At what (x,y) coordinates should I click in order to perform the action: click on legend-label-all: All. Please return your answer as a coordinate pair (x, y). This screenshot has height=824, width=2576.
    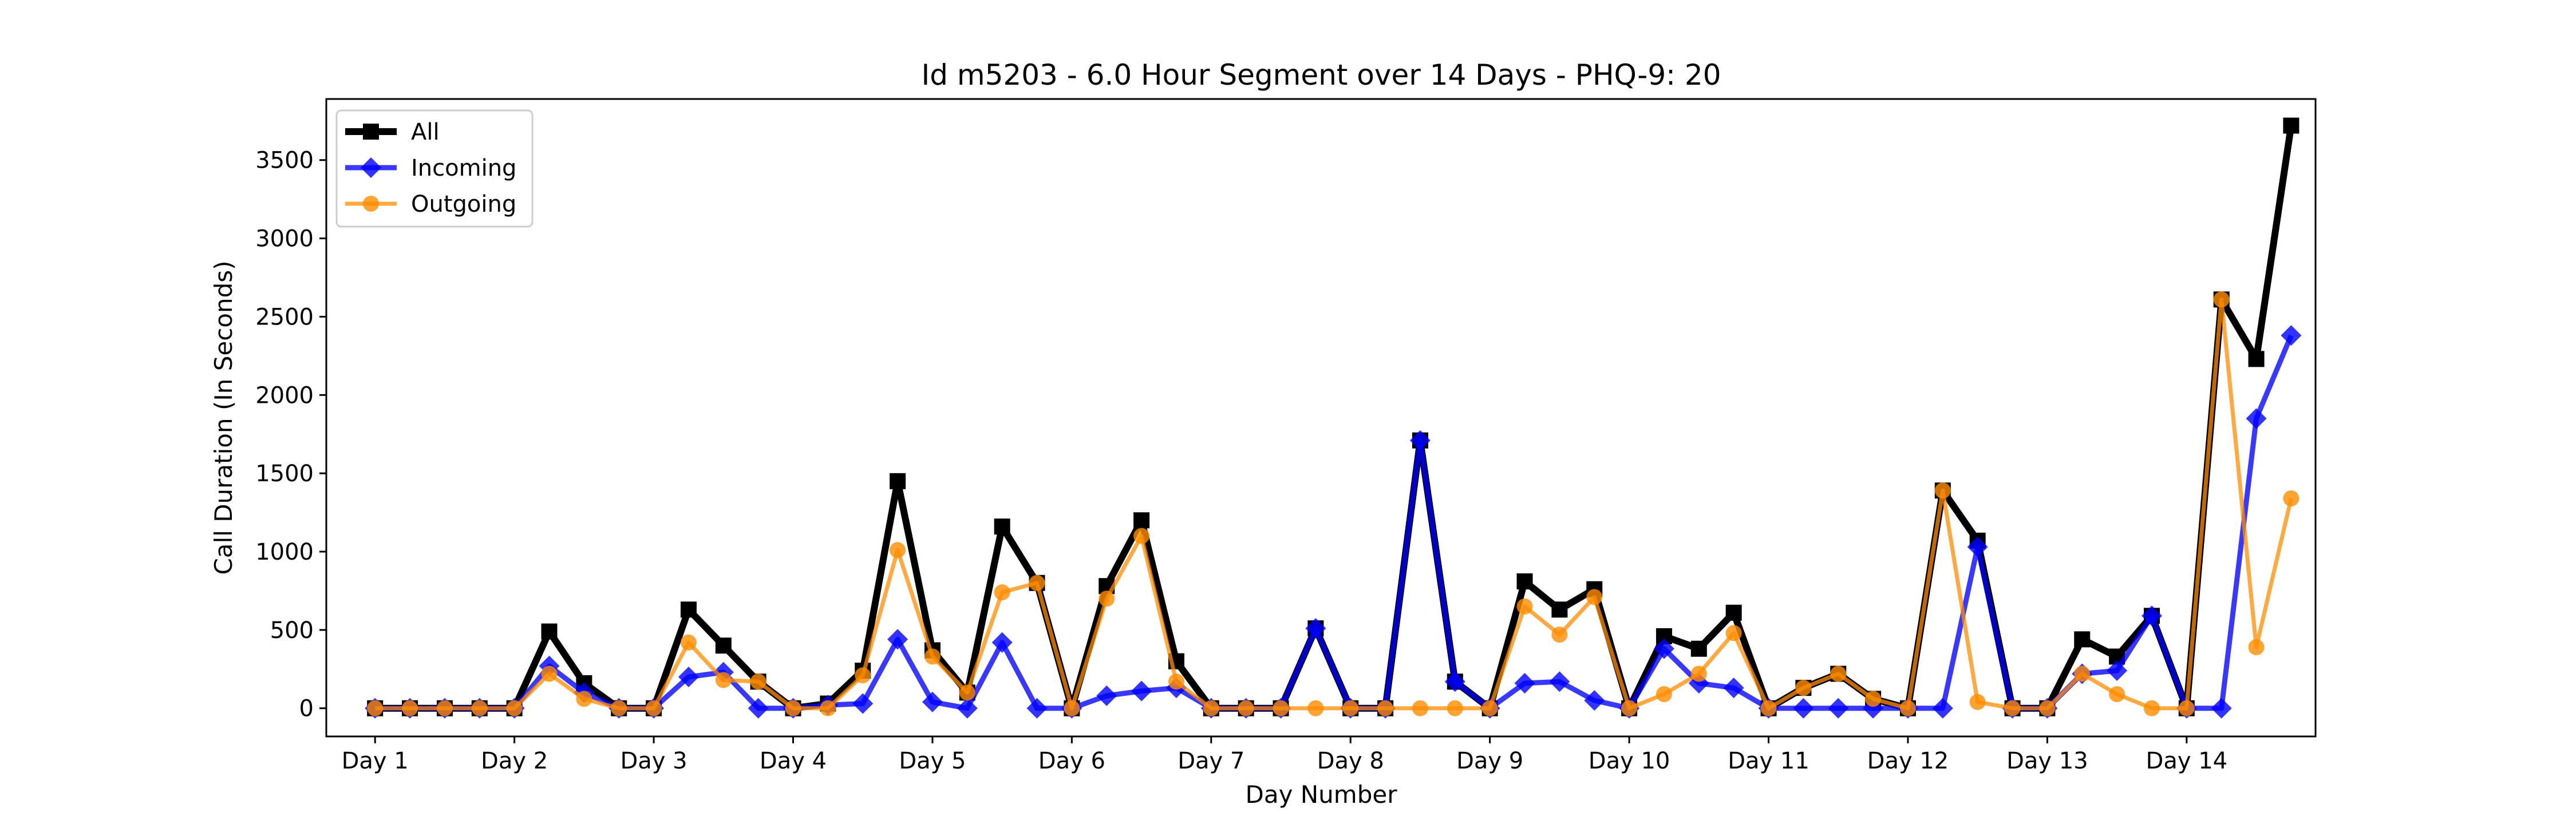
    Looking at the image, I should click on (425, 132).